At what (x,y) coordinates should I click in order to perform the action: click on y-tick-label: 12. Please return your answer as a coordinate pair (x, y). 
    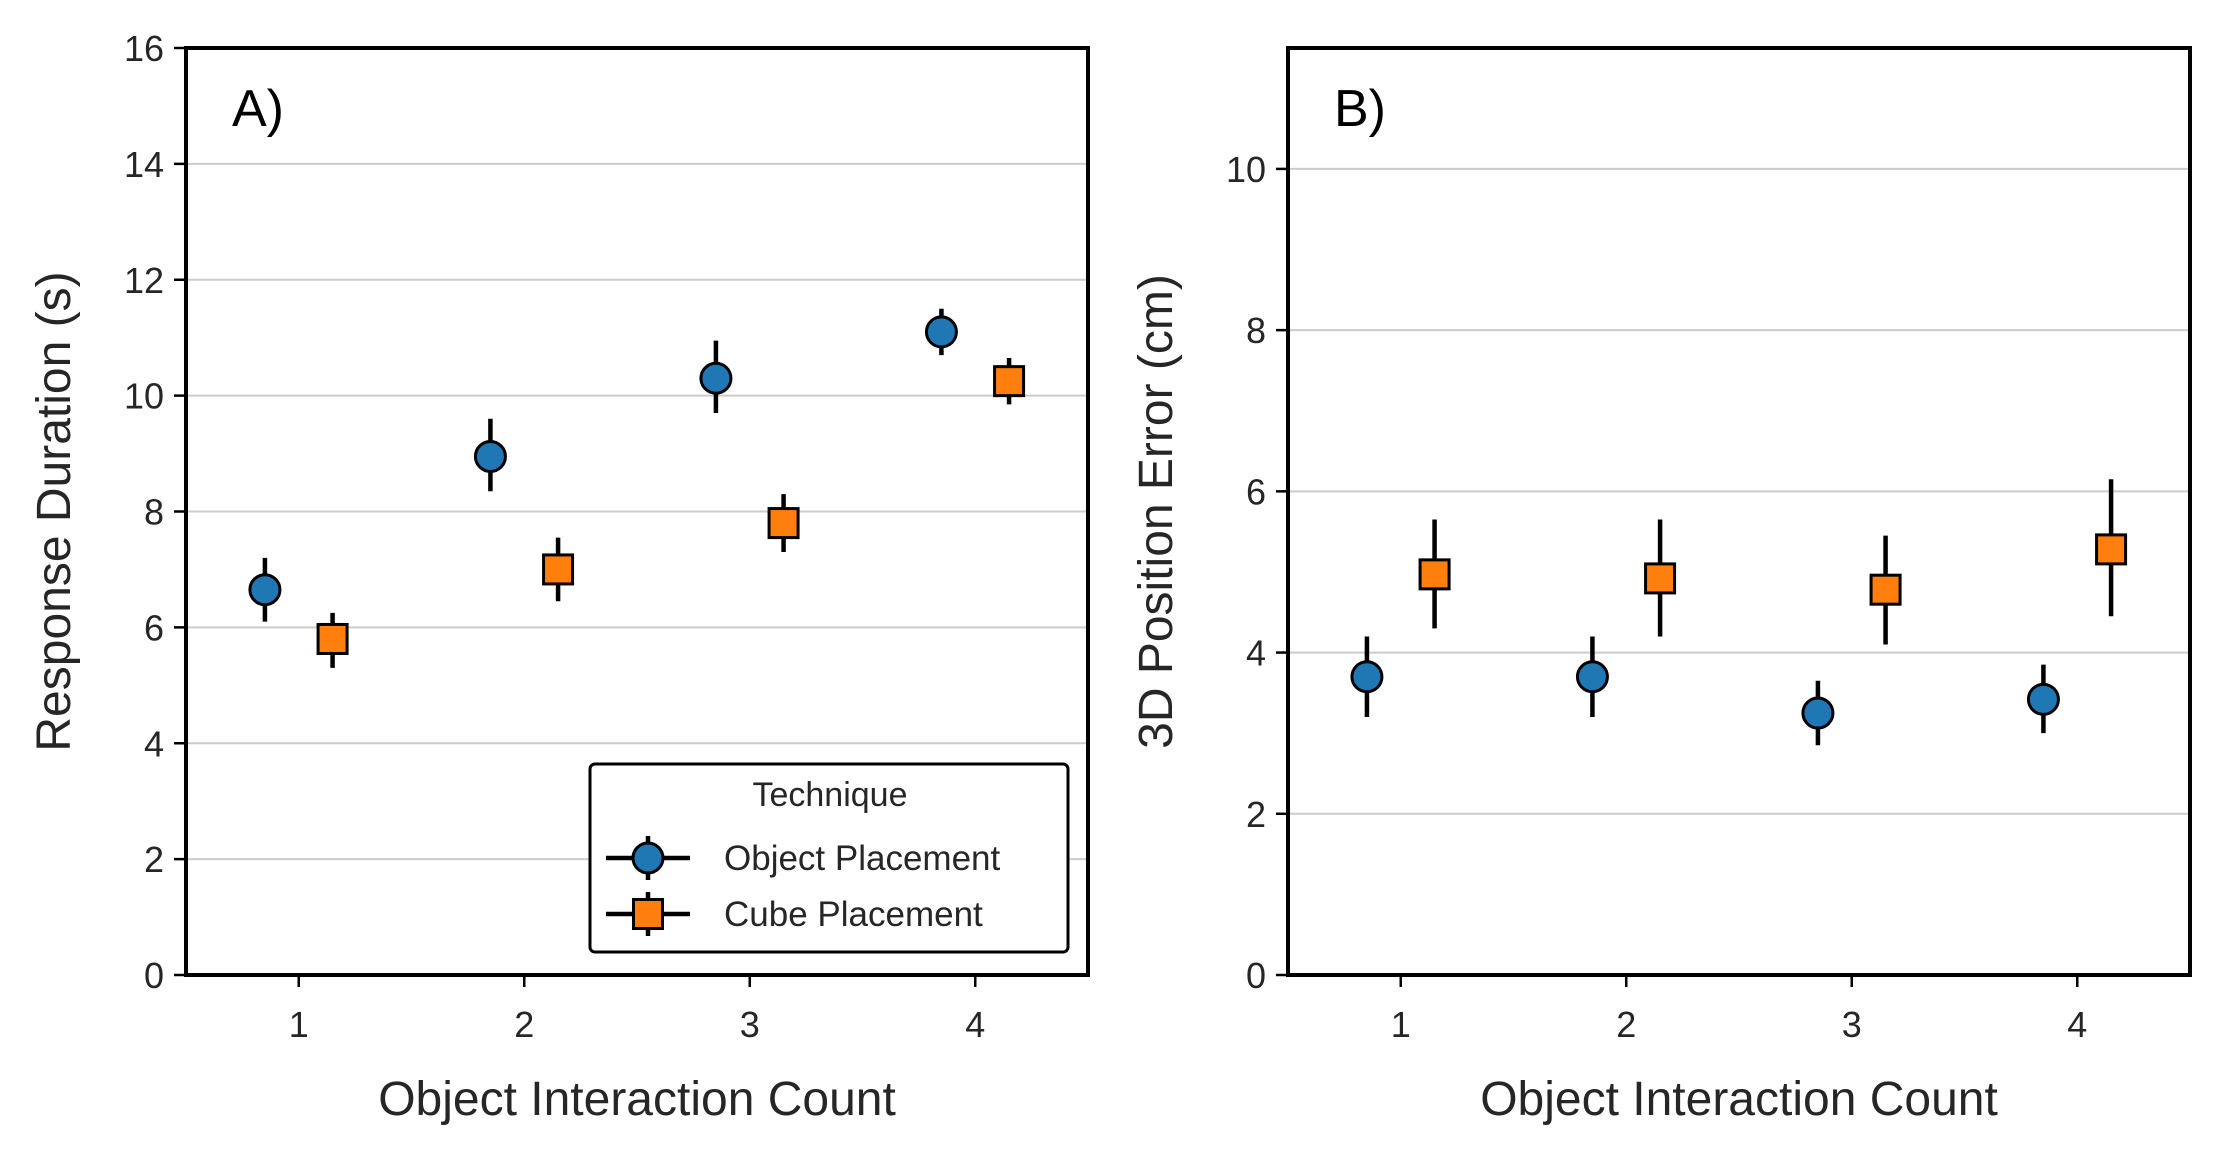
    Looking at the image, I should click on (144, 280).